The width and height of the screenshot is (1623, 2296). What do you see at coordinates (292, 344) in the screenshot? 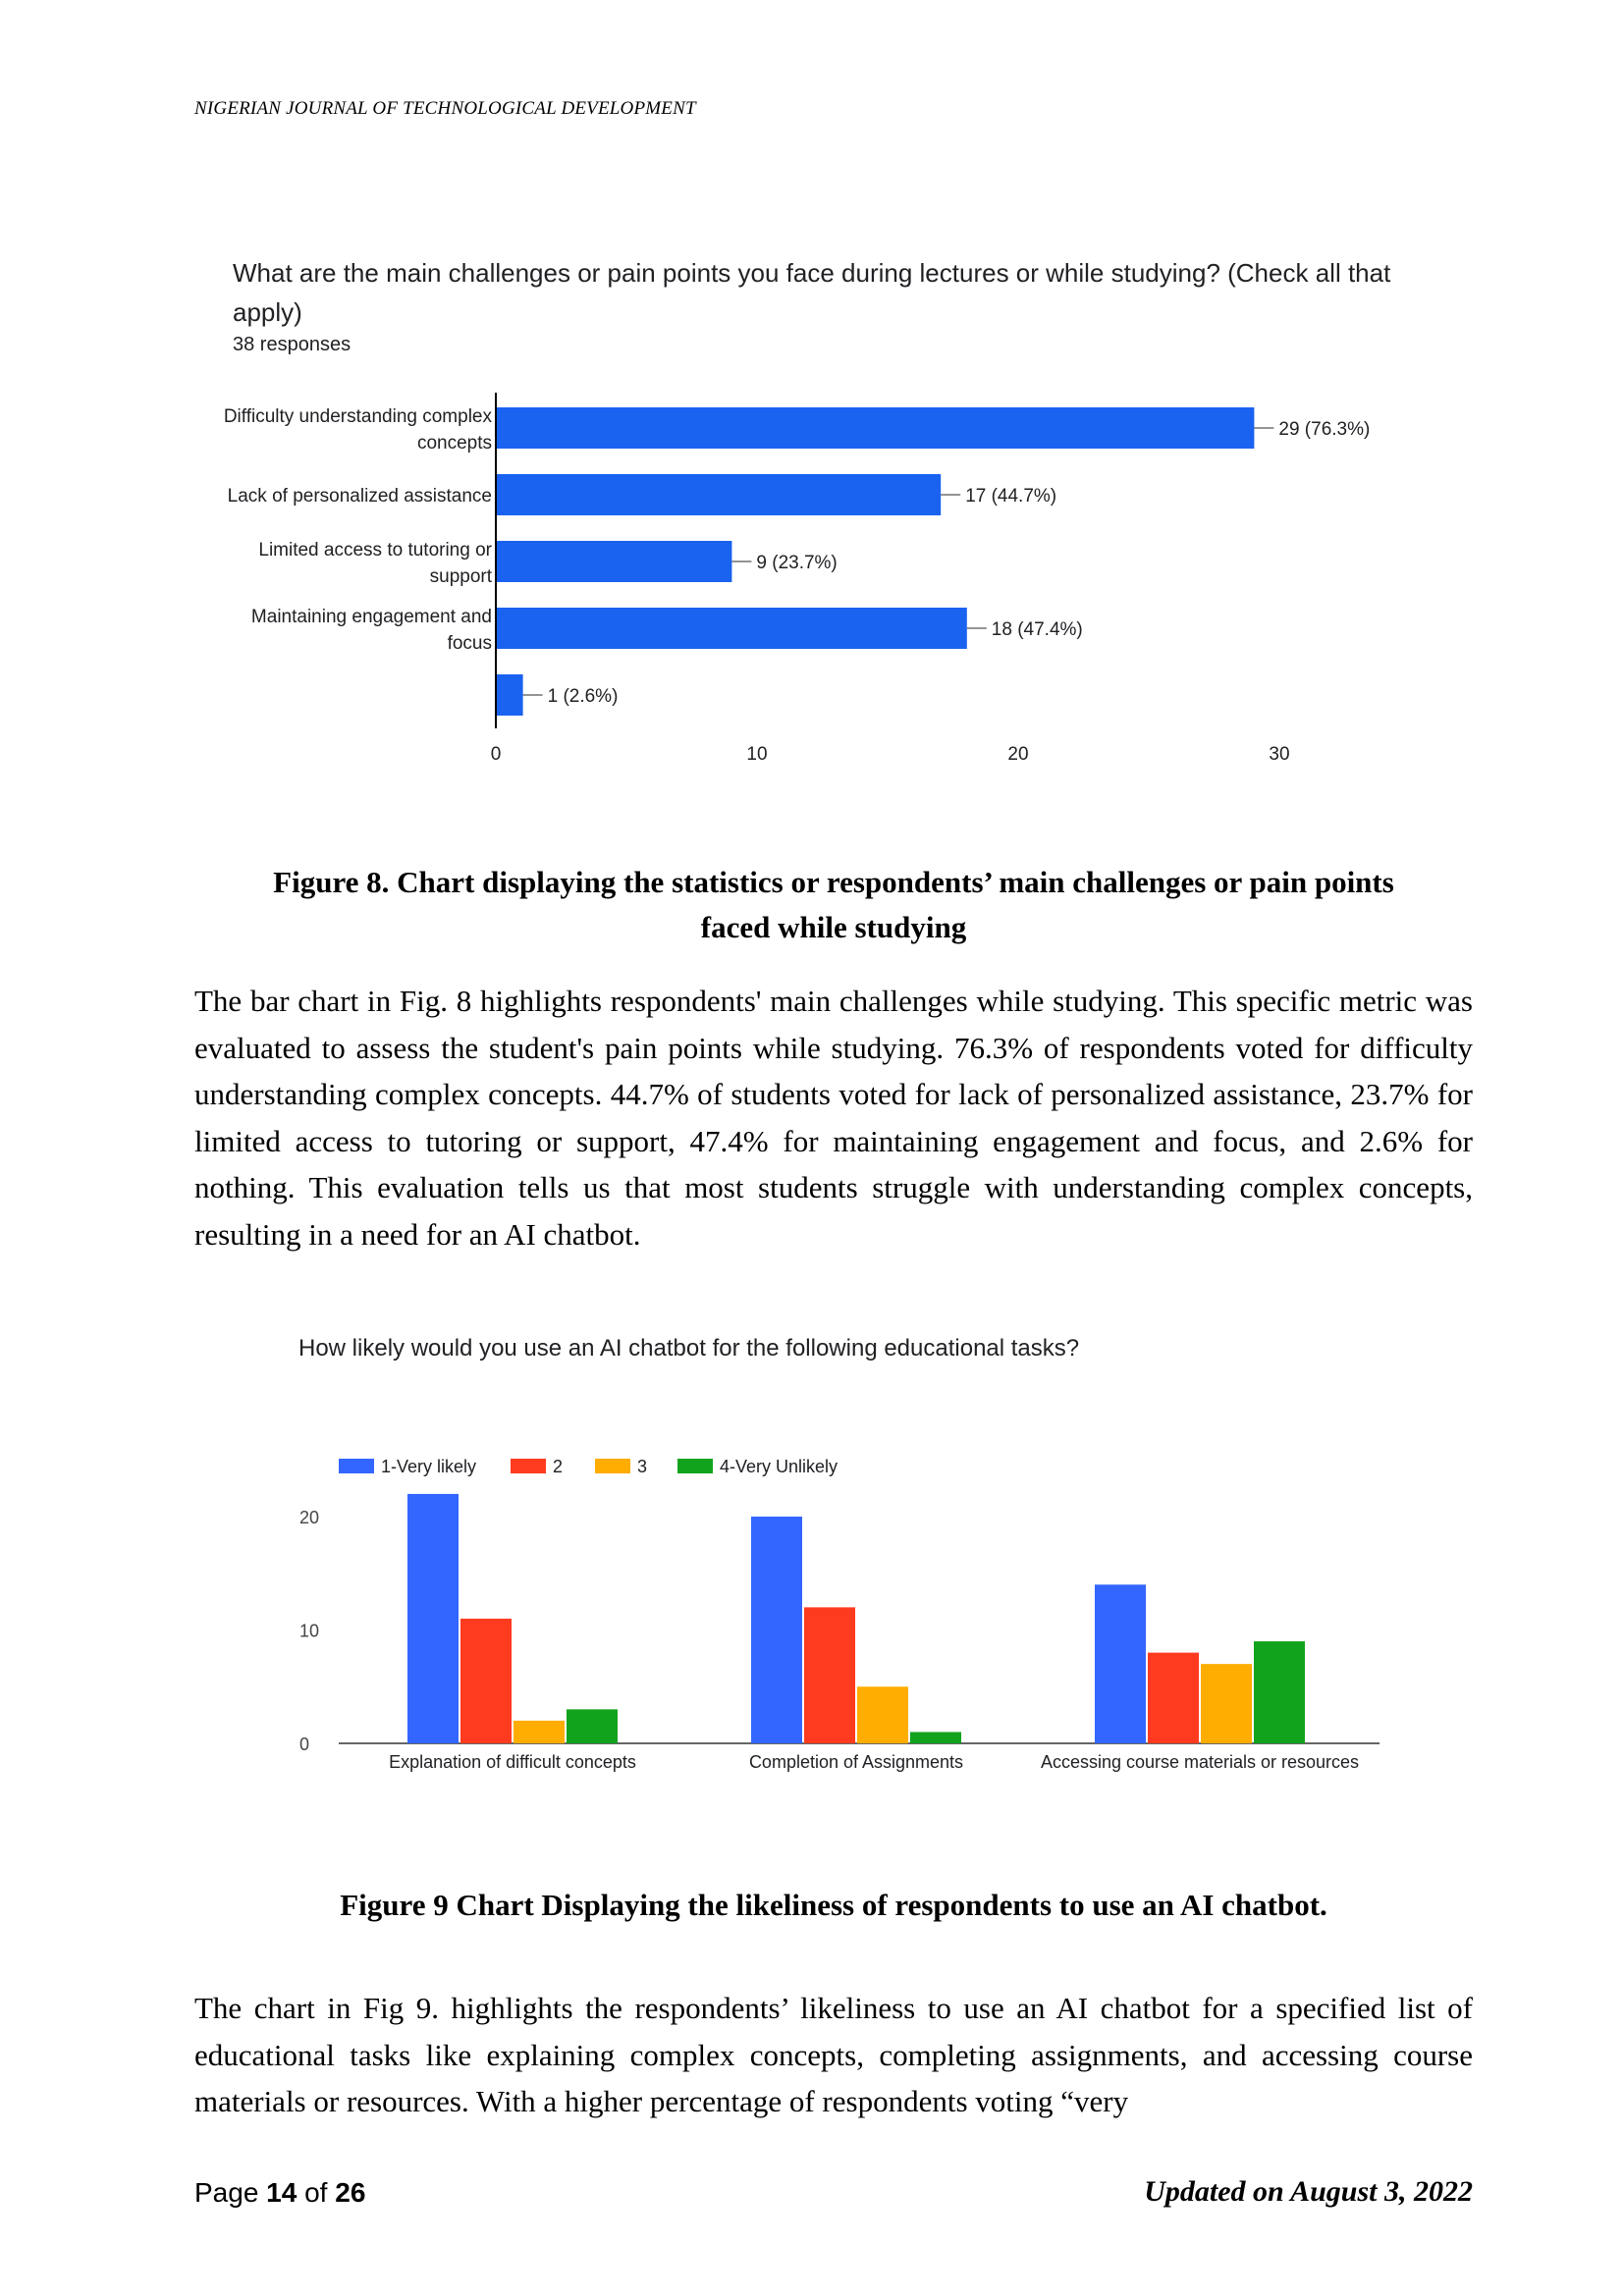
I see `figure8-response-count: 38 responses` at bounding box center [292, 344].